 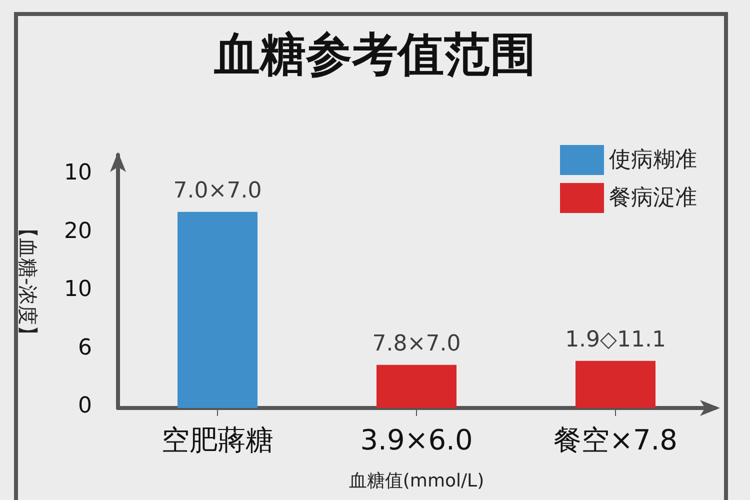 I want to click on annotation: 1.9◇11.1, so click(x=615, y=339).